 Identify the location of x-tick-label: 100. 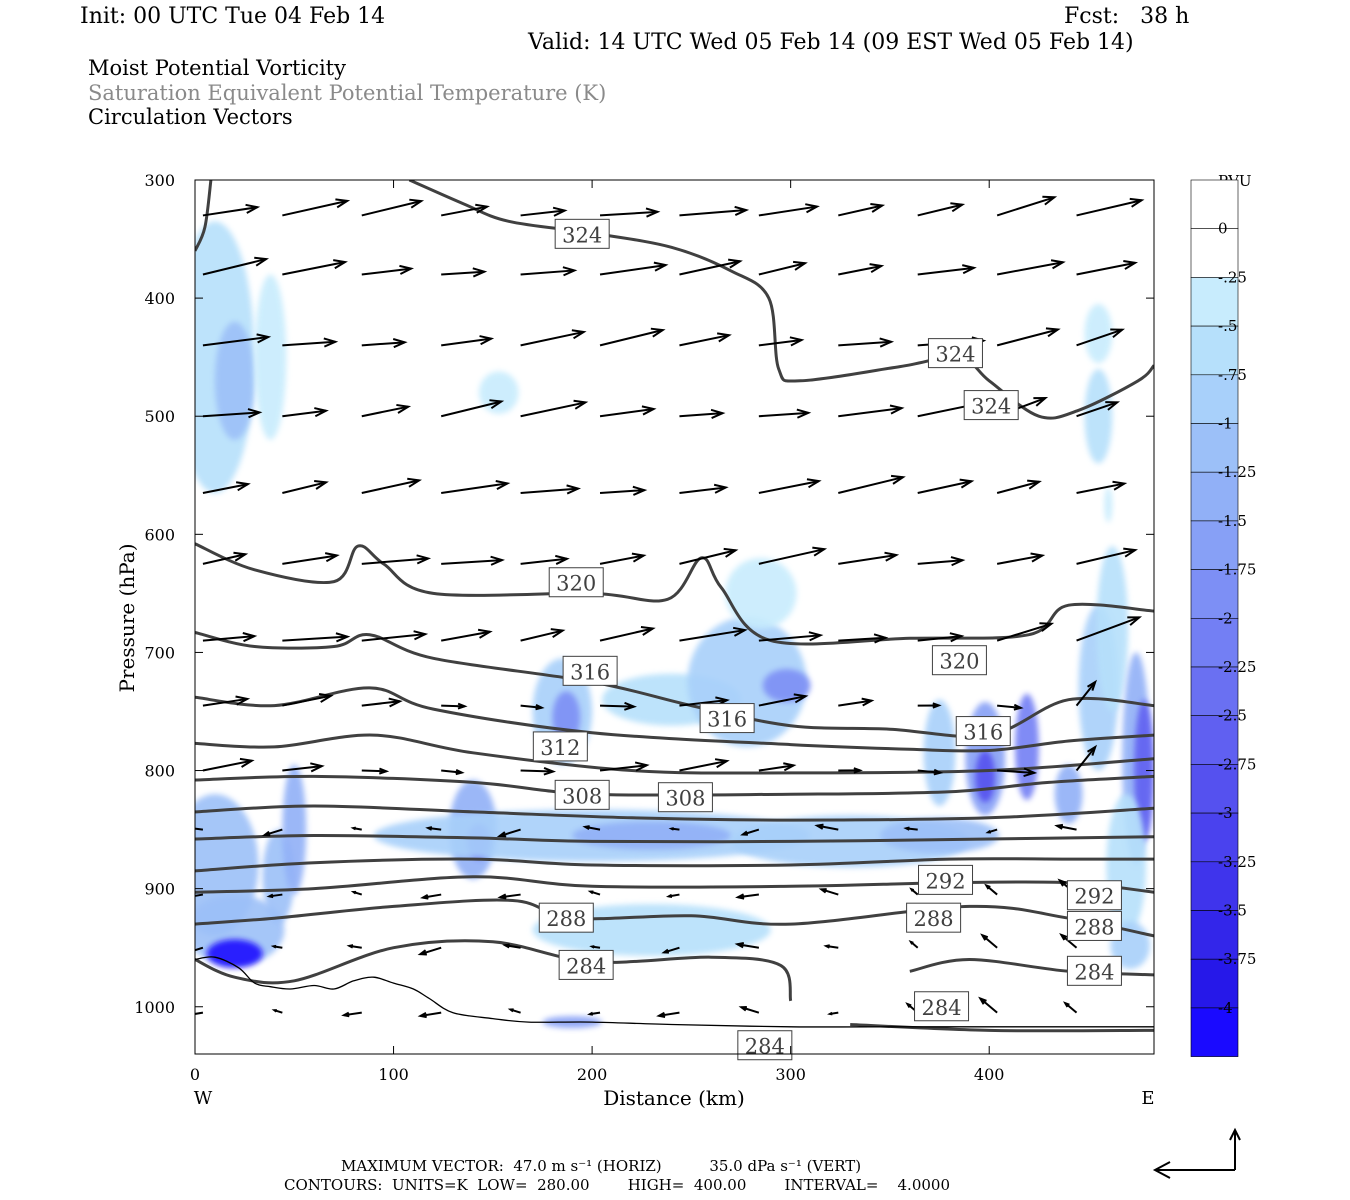
(393, 1074).